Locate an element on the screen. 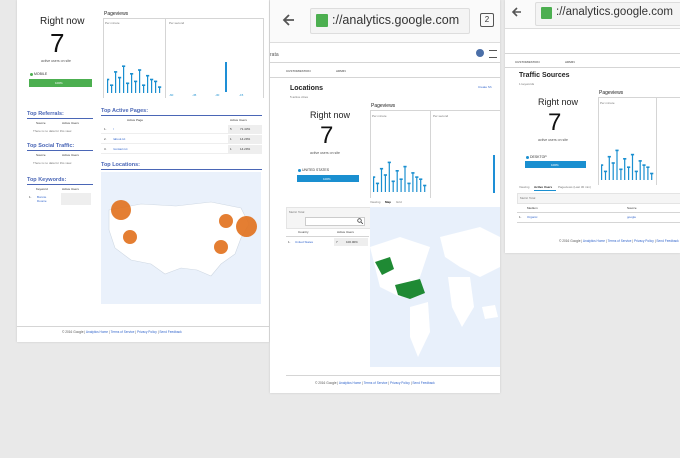  device-label: DESKTOP is located at coordinates (538, 157).